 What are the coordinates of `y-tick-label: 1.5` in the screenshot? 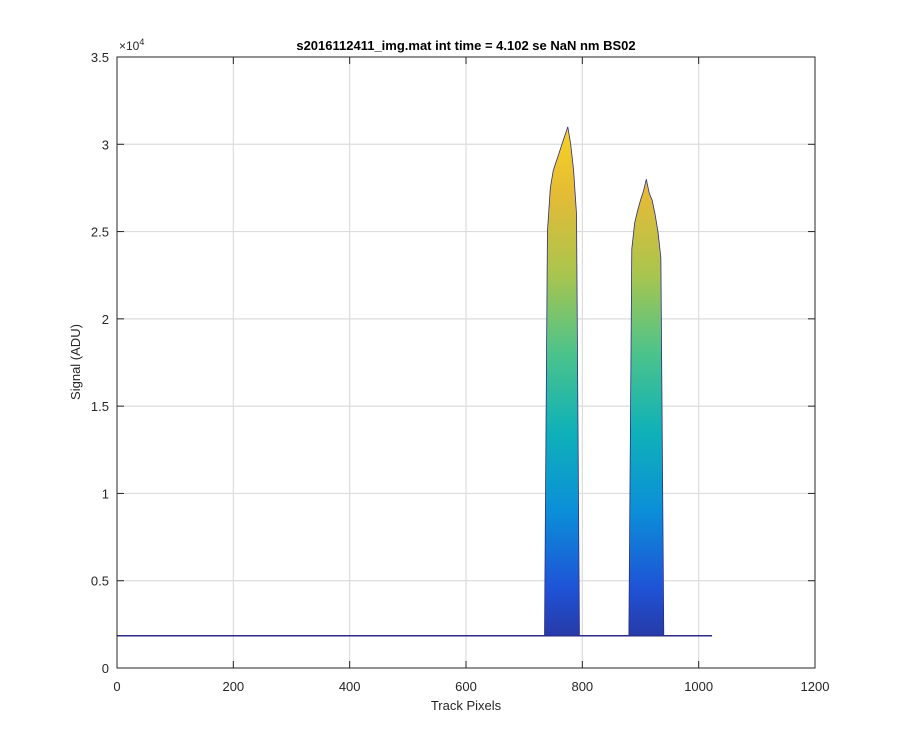 It's located at (100, 406).